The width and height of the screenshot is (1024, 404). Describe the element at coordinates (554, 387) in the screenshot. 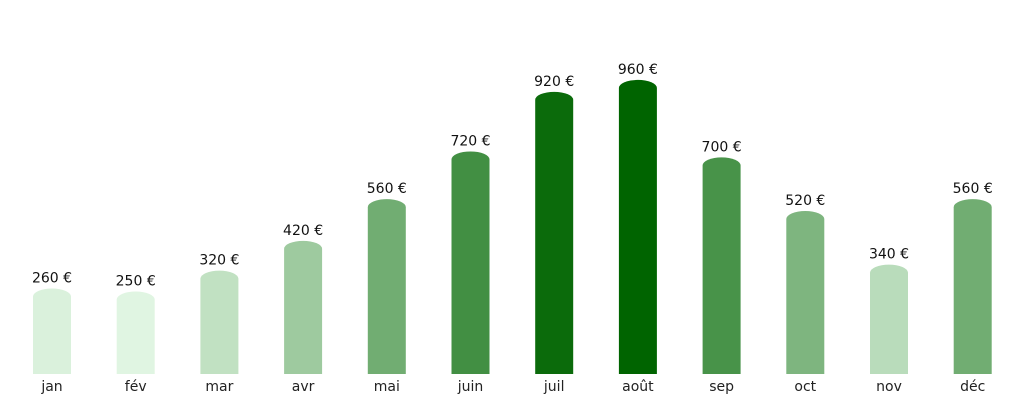

I see `x-tick-label-juil: juil` at that location.